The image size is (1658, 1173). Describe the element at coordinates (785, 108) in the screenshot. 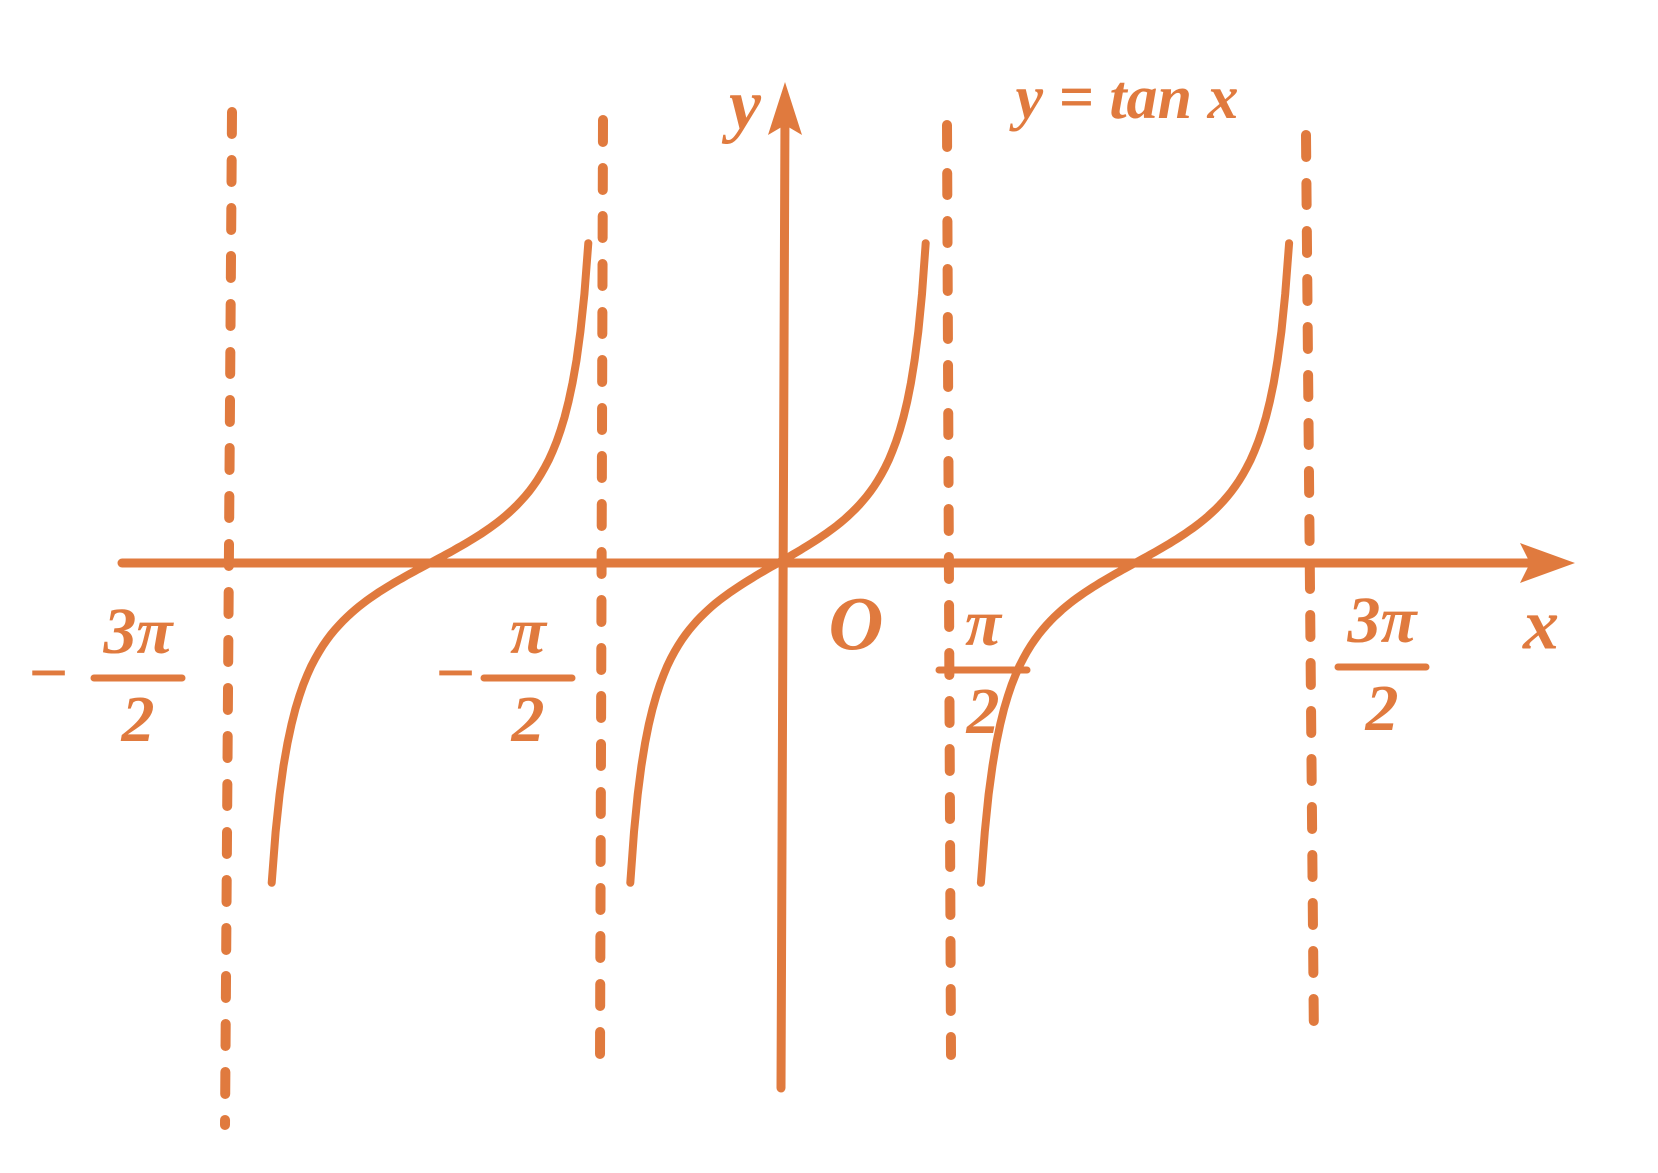

I see `y-arrow` at that location.